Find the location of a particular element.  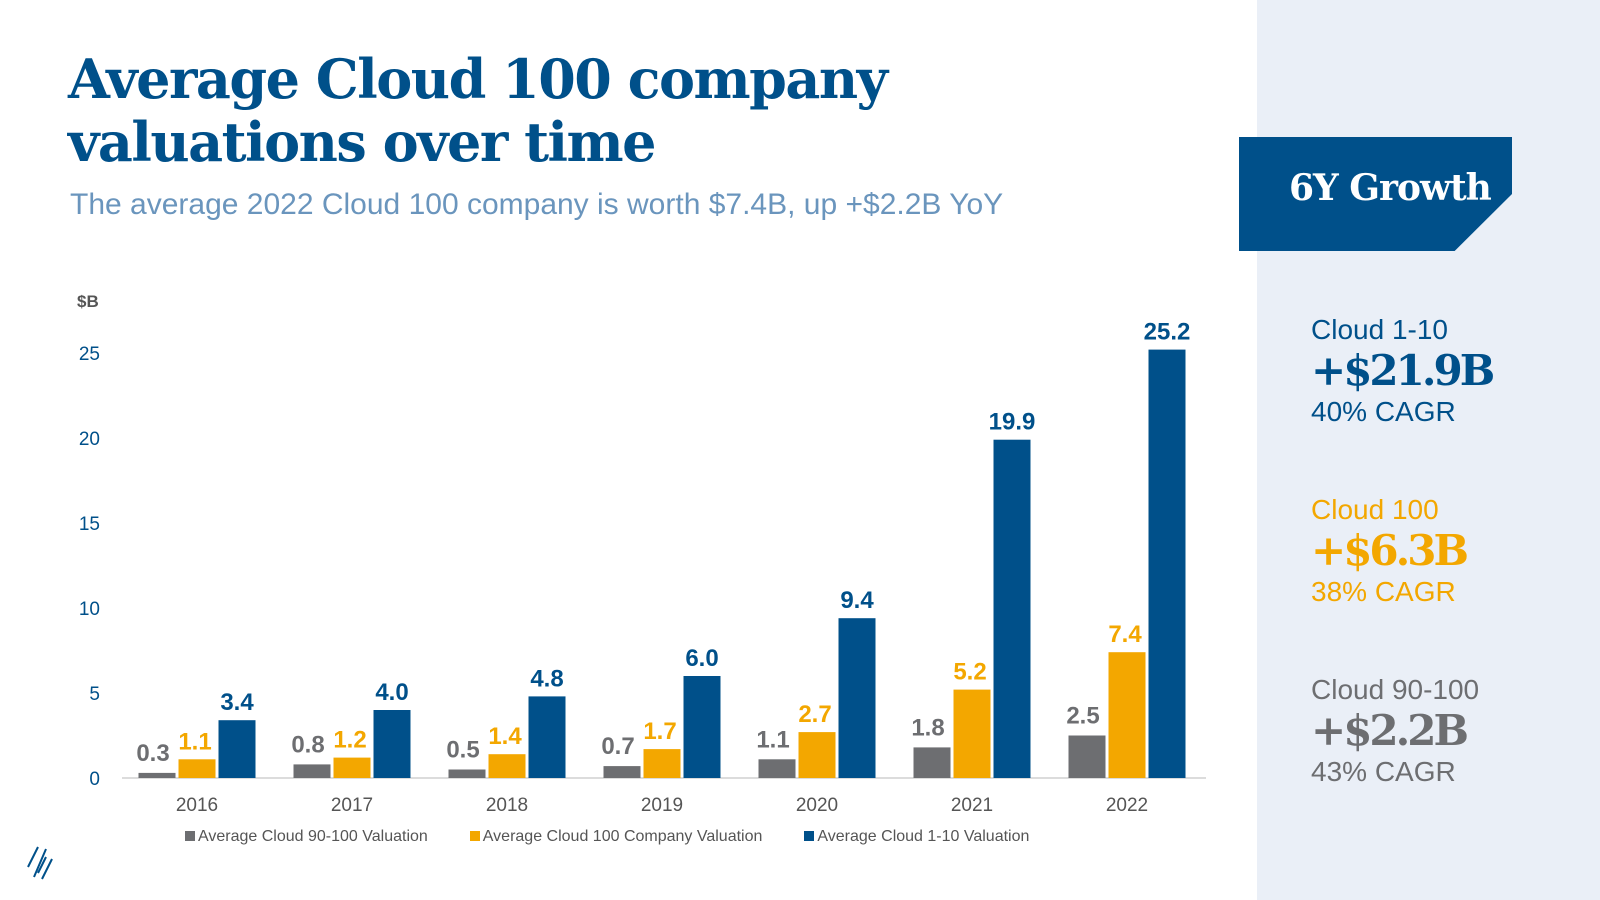

data-label: 25.2 is located at coordinates (1167, 332).